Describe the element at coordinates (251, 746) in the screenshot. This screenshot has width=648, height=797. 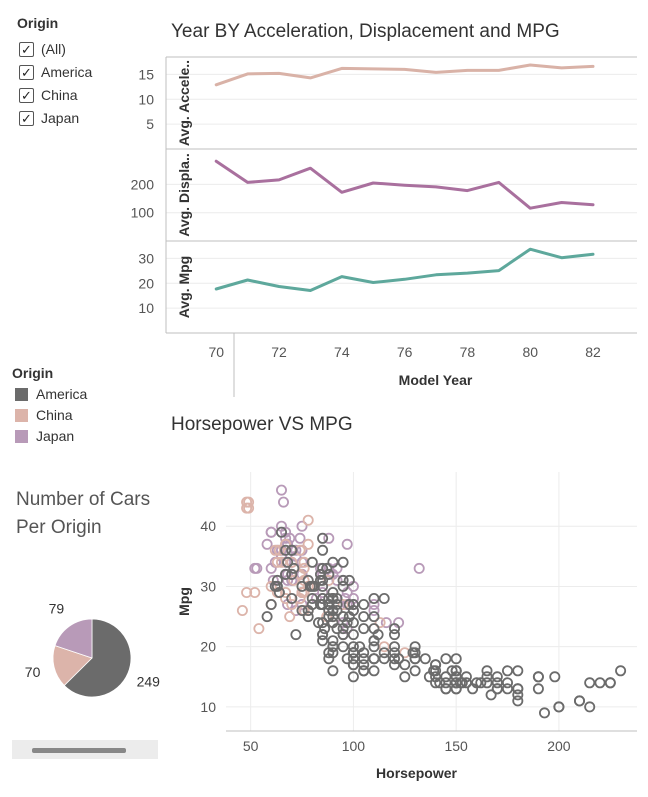
I see `x-tick-label: 50` at that location.